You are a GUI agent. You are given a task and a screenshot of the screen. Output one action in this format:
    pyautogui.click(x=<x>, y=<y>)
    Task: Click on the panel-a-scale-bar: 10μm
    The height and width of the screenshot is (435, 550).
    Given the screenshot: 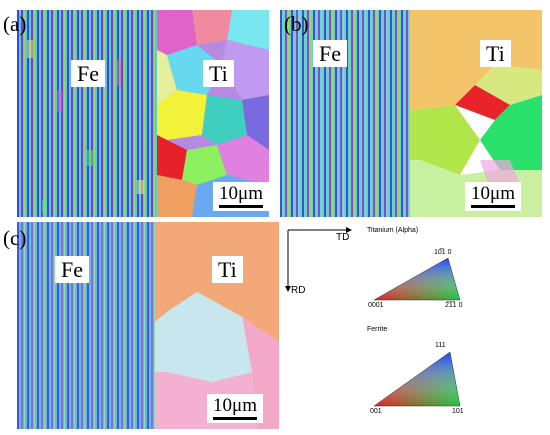 What is the action you would take?
    pyautogui.click(x=241, y=196)
    